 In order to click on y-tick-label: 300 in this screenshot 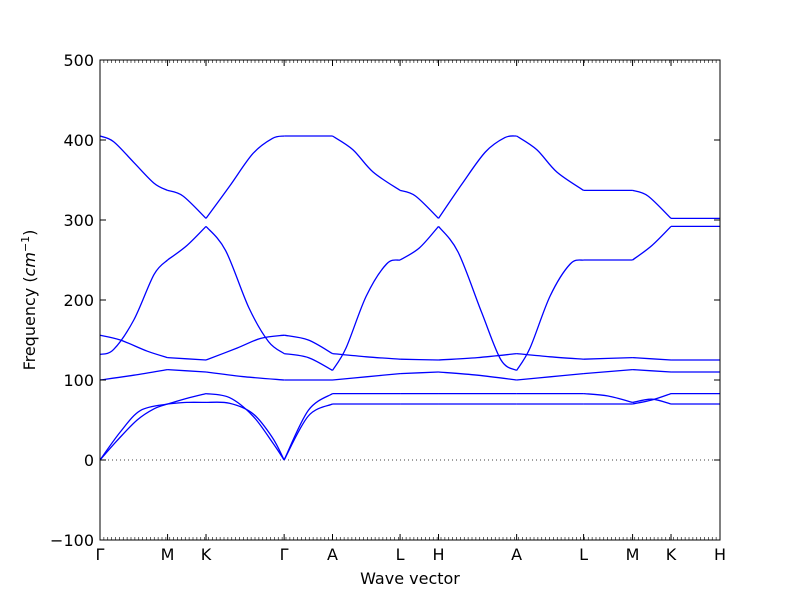, I will do `click(78, 220)`.